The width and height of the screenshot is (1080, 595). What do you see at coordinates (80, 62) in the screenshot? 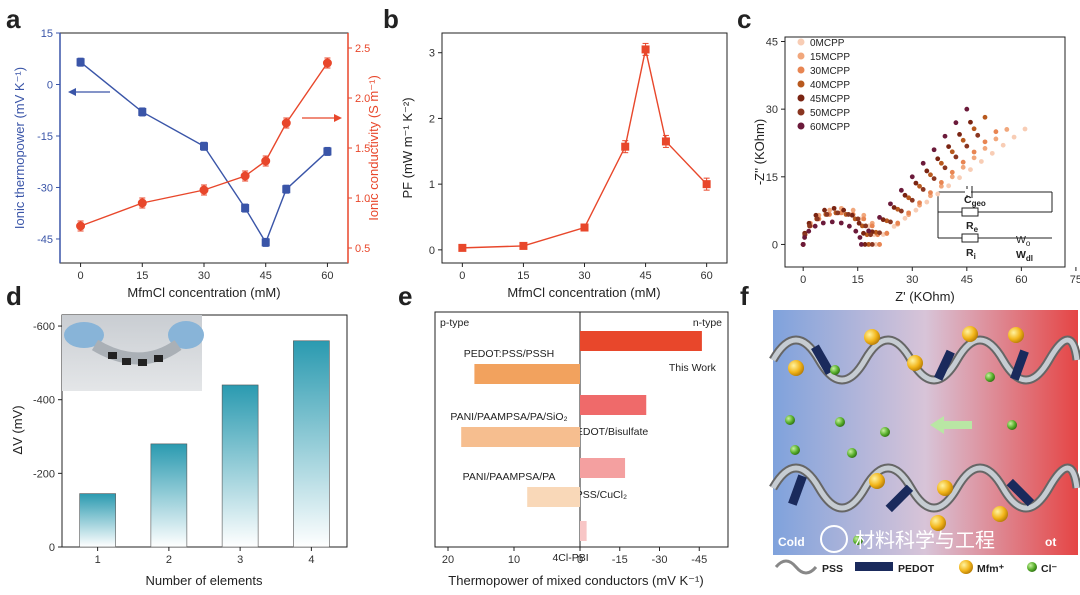
I see `data-point-a-square` at bounding box center [80, 62].